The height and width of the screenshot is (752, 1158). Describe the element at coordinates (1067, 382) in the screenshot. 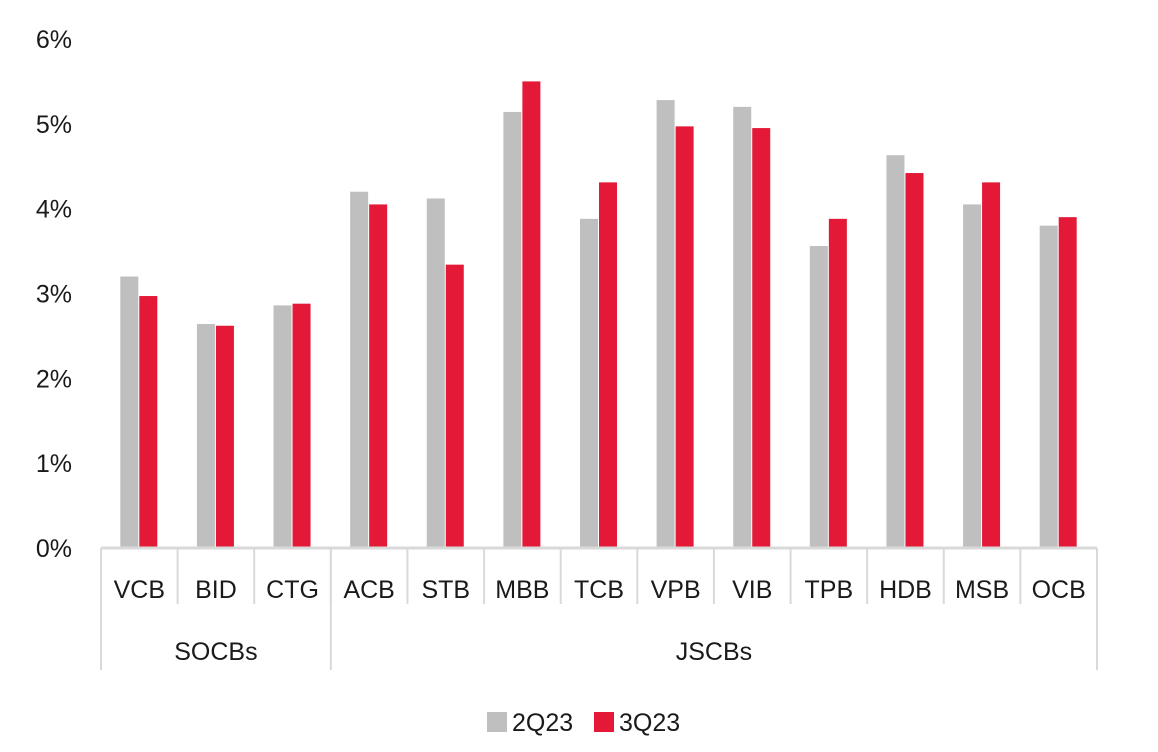

I see `bar-3q23-ocb` at that location.